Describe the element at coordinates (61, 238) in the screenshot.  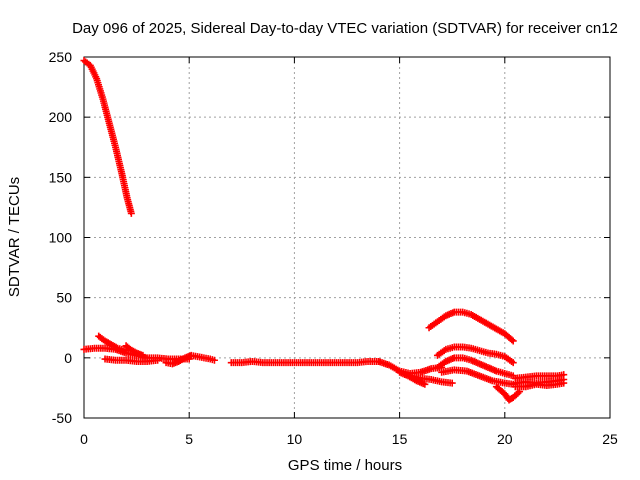
I see `y-tick-label: 100` at that location.